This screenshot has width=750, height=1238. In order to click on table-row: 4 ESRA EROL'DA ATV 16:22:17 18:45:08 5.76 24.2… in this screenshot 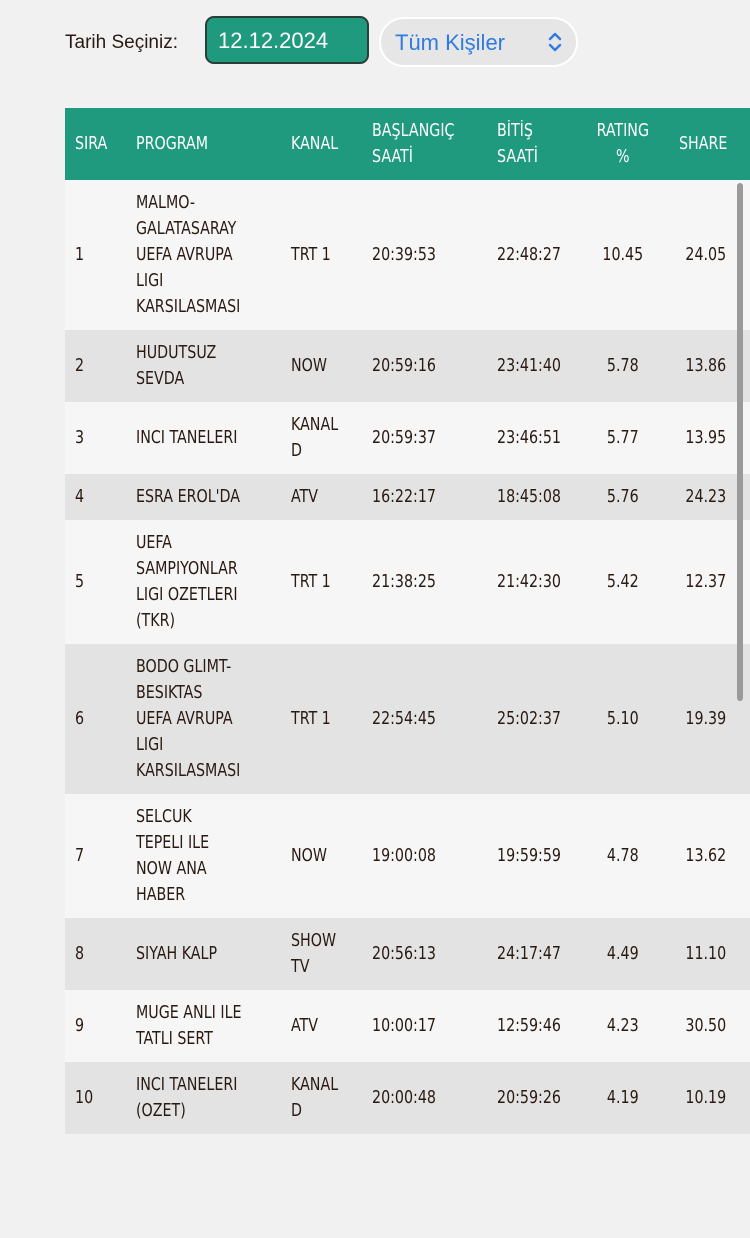, I will do `click(407, 497)`.